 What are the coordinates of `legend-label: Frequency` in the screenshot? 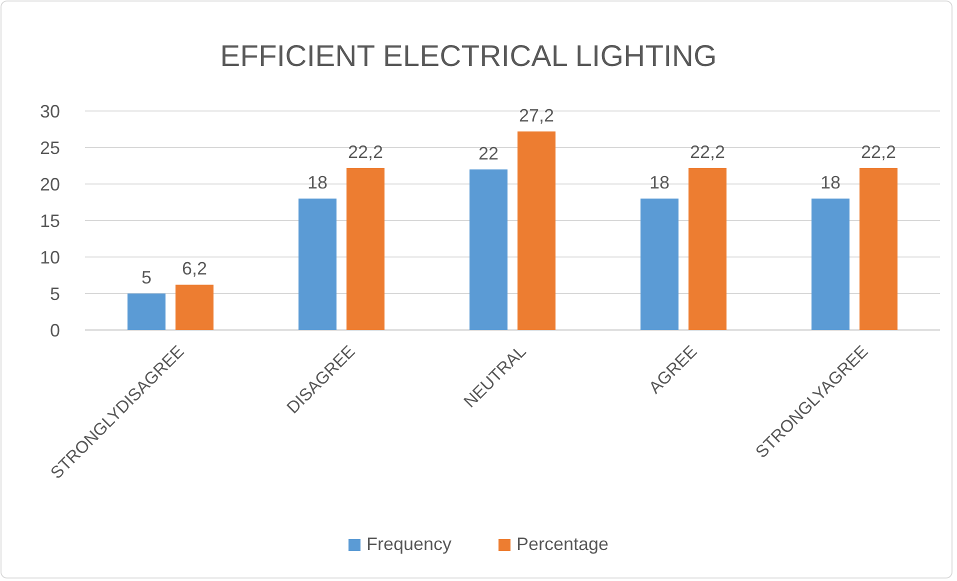 It's located at (409, 544).